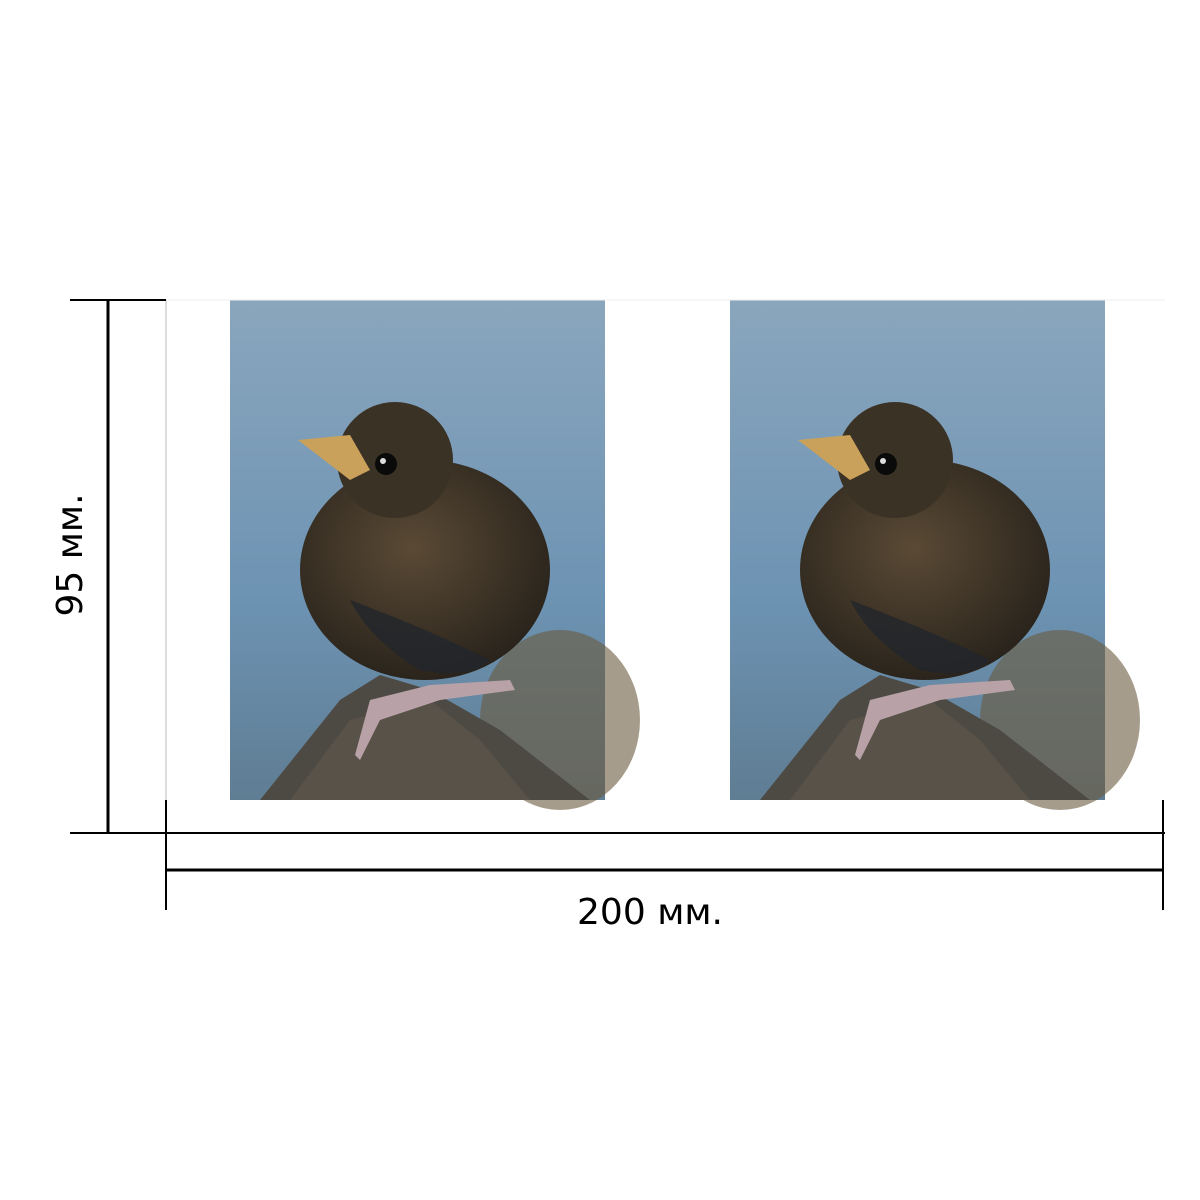 The image size is (1200, 1200). I want to click on width-label: 200 мм., so click(650, 912).